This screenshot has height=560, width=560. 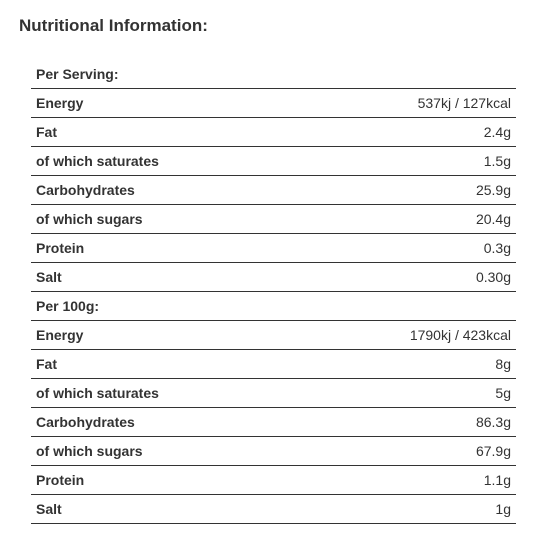 I want to click on table-row: Salt 1g, so click(x=273, y=509).